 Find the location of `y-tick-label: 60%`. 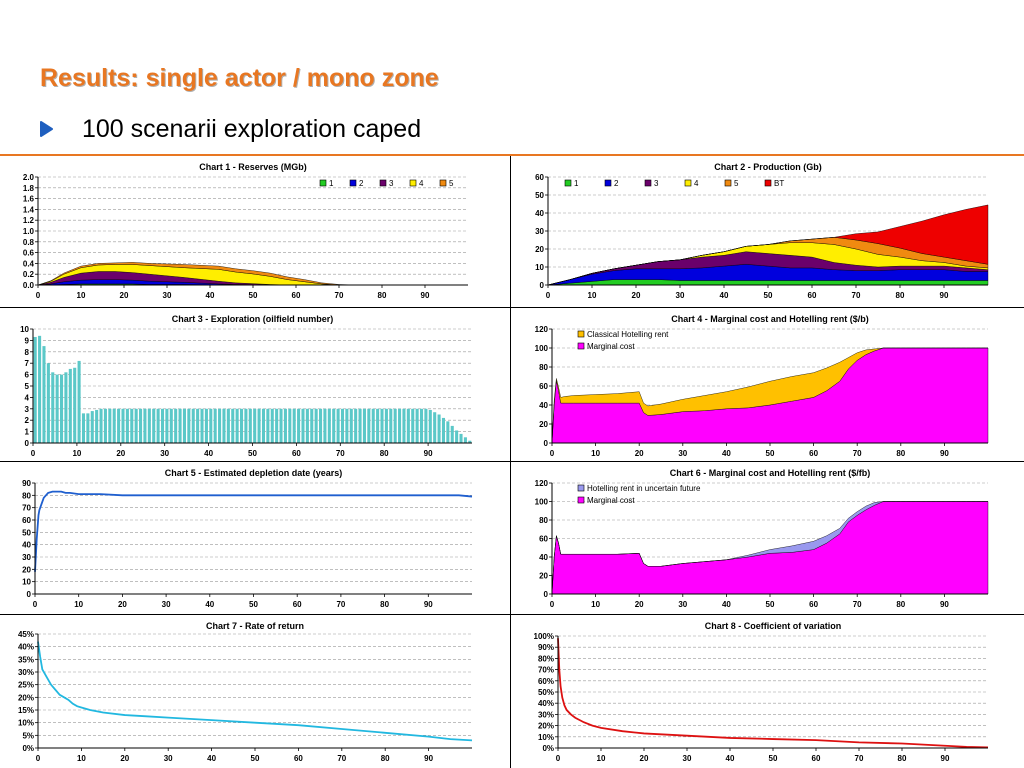

y-tick-label: 60% is located at coordinates (546, 681).